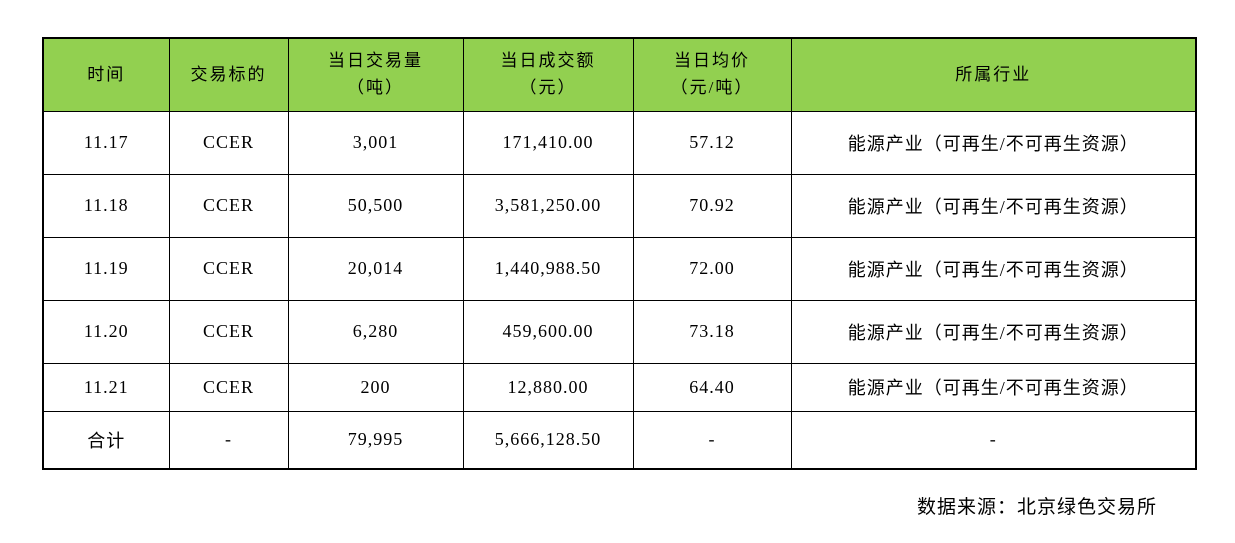 Image resolution: width=1235 pixels, height=543 pixels. I want to click on cell-price: 73.18, so click(712, 331).